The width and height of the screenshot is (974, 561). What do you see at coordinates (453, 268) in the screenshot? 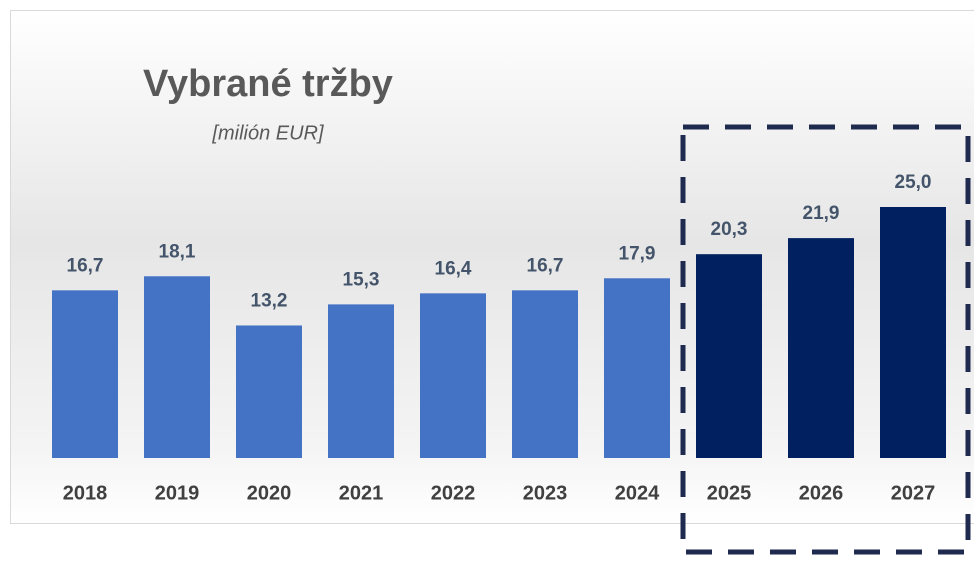
I see `value-label: 16,4` at bounding box center [453, 268].